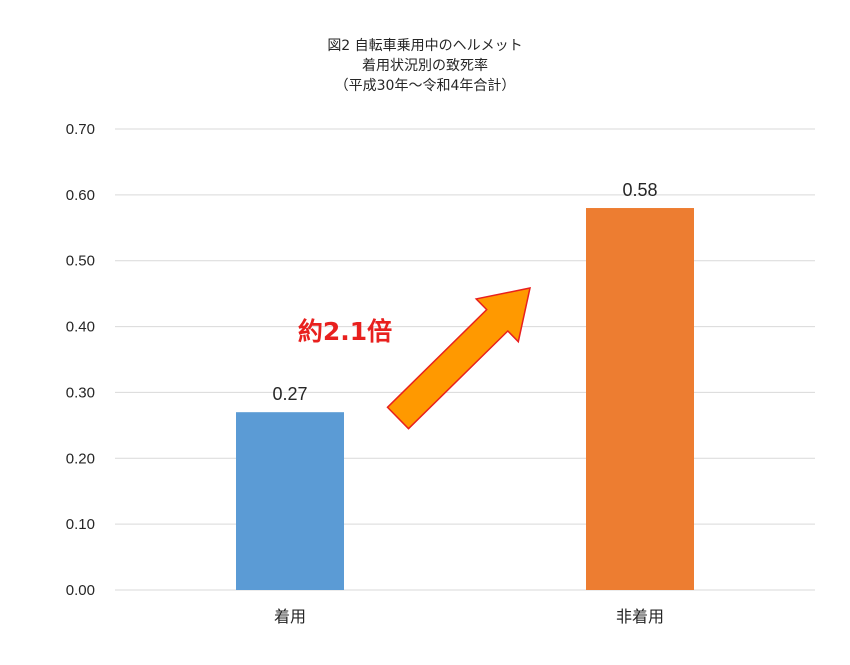  What do you see at coordinates (458, 358) in the screenshot?
I see `up-right-arrow-icon` at bounding box center [458, 358].